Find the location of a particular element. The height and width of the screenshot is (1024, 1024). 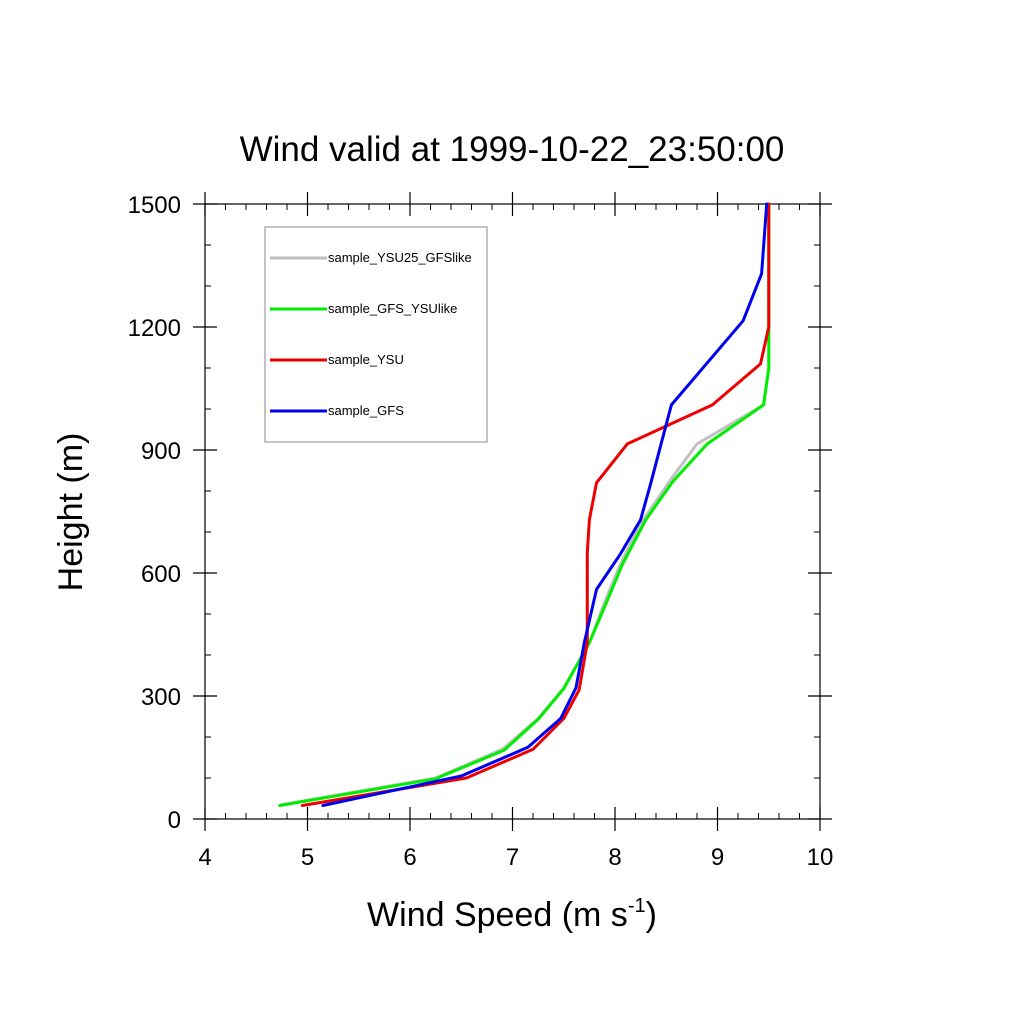

y-axis-title: Height (m) is located at coordinates (71, 512).